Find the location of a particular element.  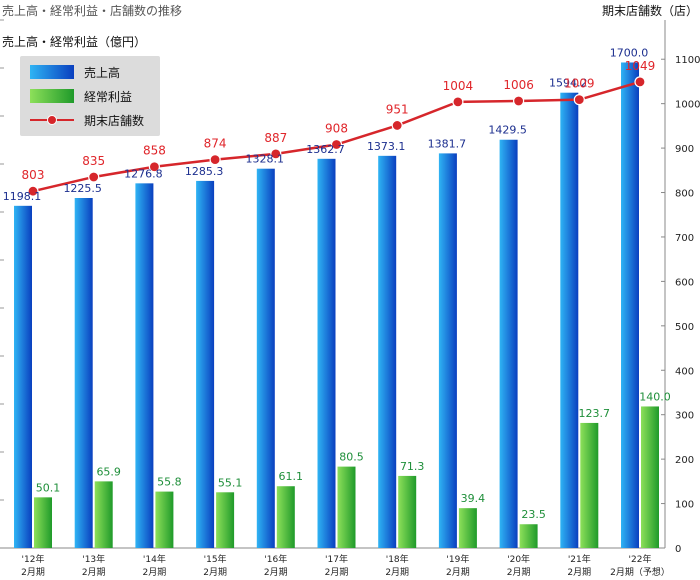

x-tick-label-year: '21年 is located at coordinates (579, 559).